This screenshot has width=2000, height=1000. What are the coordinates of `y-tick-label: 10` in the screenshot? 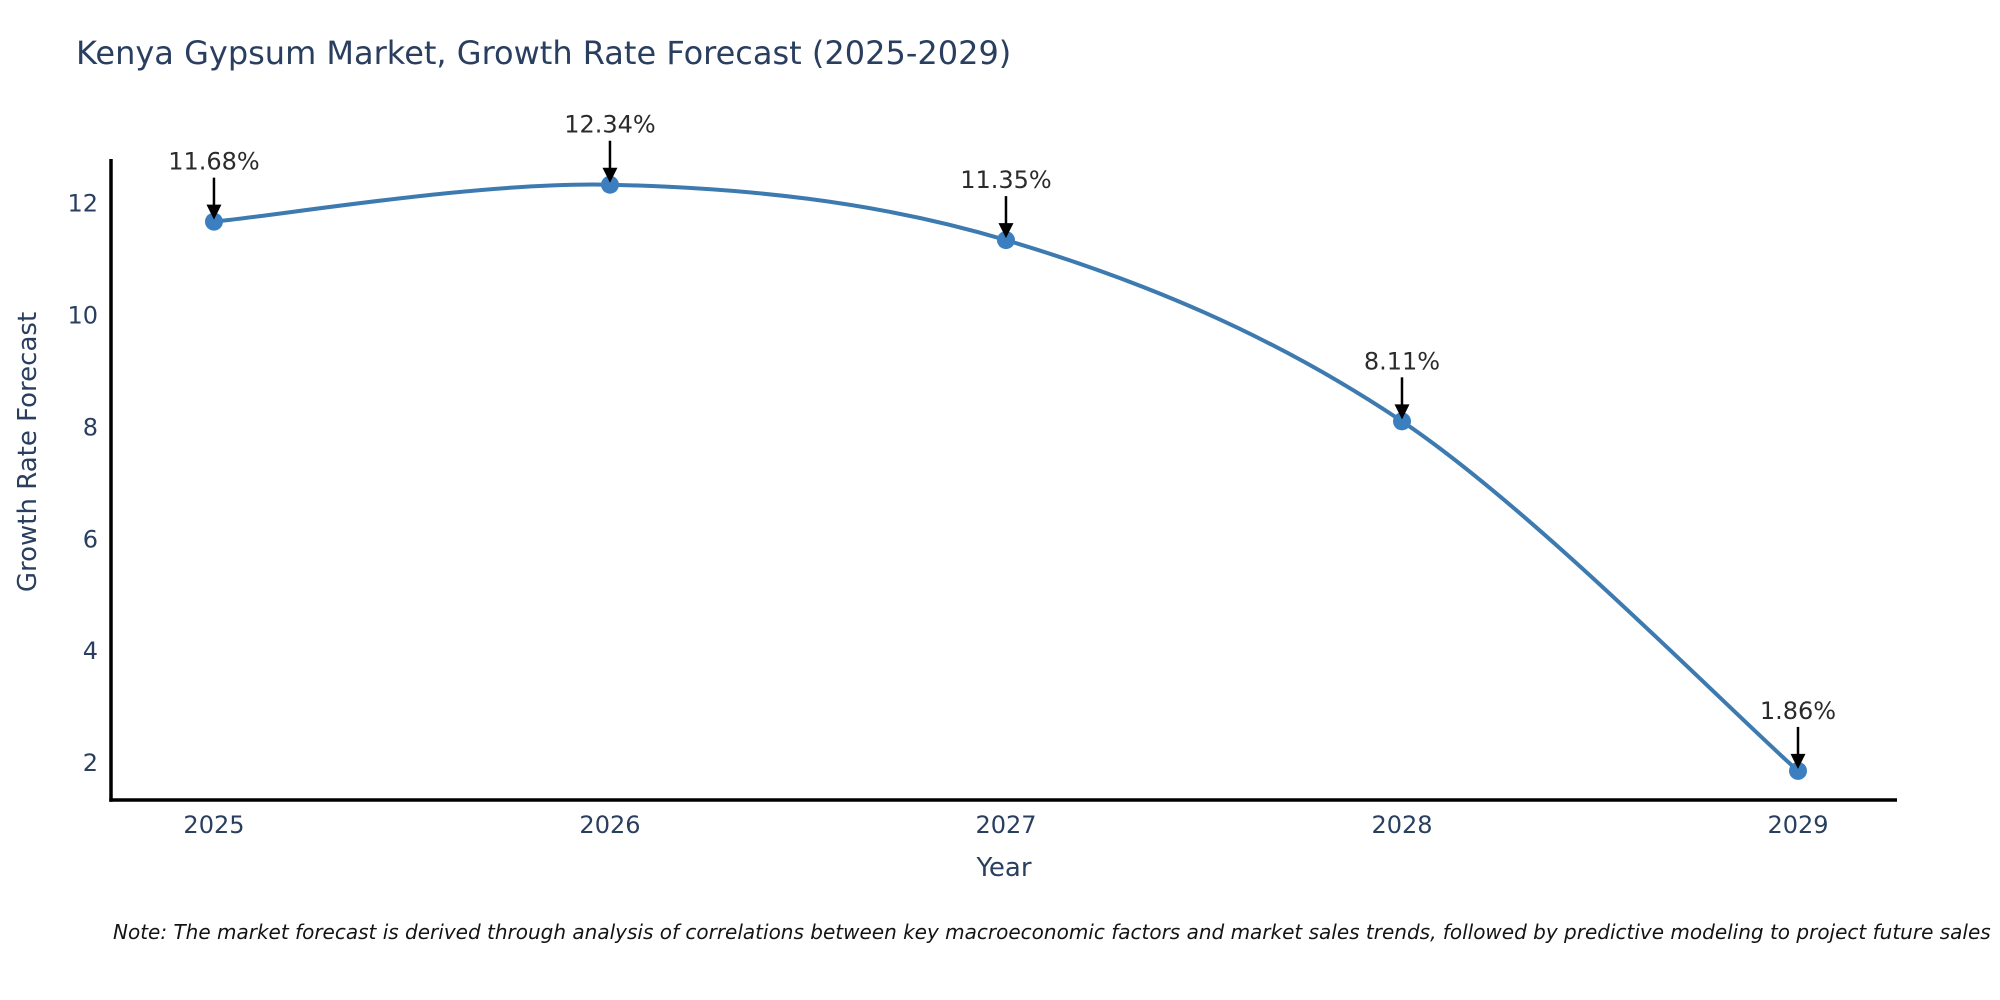 It's located at (82, 316).